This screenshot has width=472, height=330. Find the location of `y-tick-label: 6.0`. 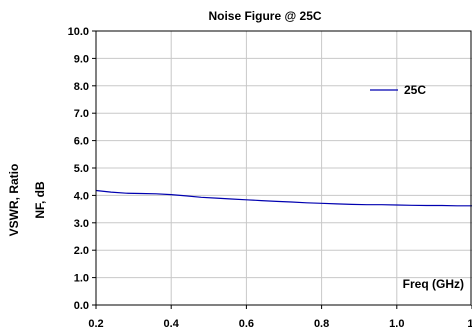

y-tick-label: 6.0 is located at coordinates (81, 142).